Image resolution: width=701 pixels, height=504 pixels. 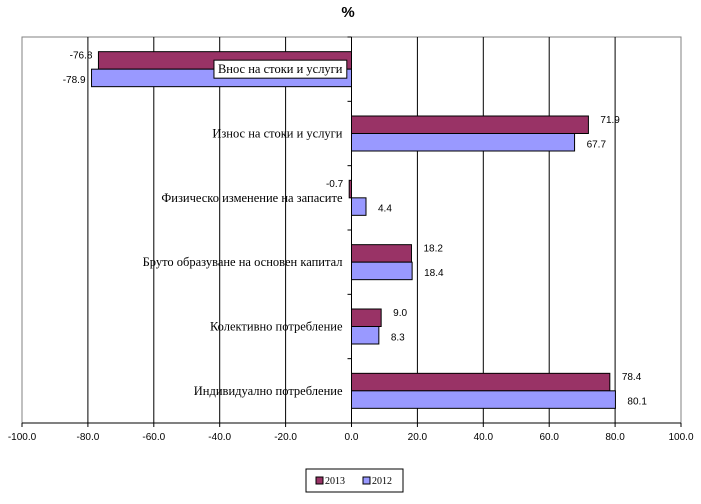 What do you see at coordinates (484, 437) in the screenshot?
I see `x-tick-label: 40.0` at bounding box center [484, 437].